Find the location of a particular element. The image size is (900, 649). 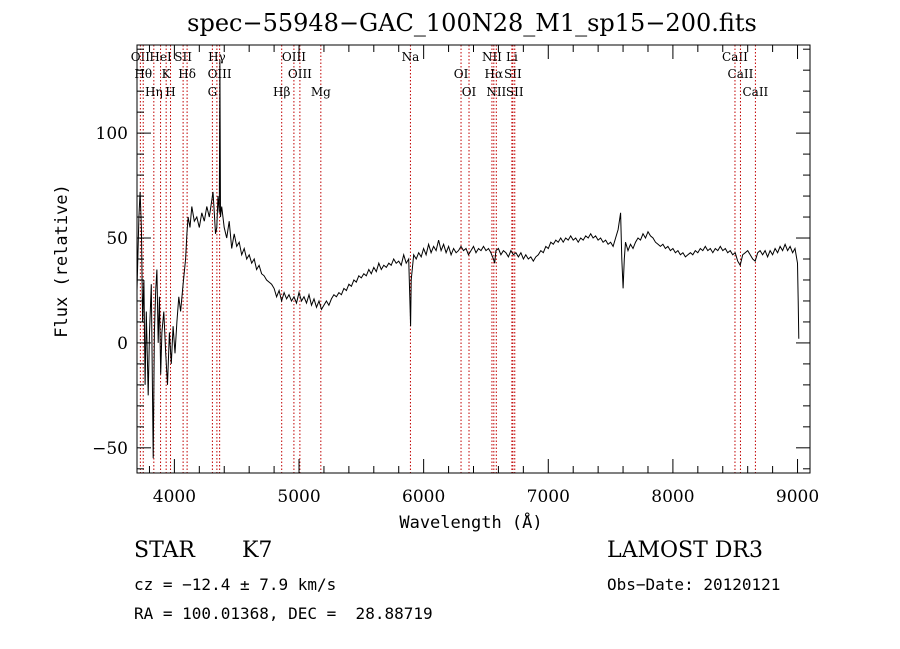

observation-date: Obs−Date: 20120121 is located at coordinates (694, 584).